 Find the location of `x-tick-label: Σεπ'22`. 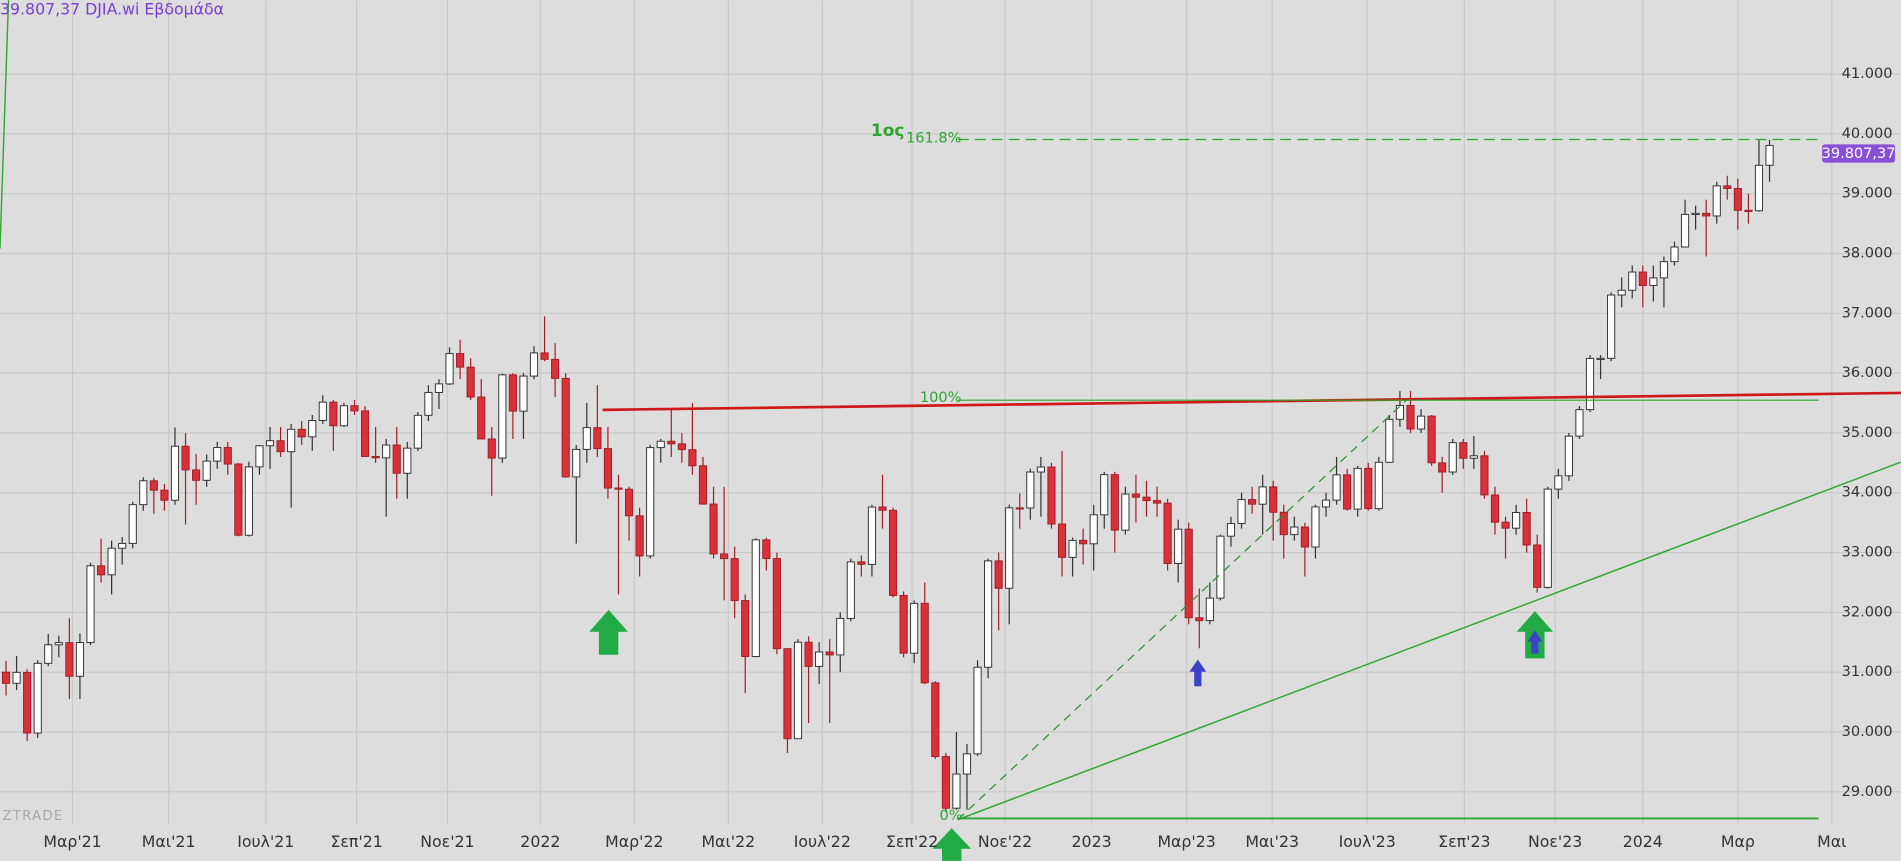

x-tick-label: Σεπ'22 is located at coordinates (912, 841).